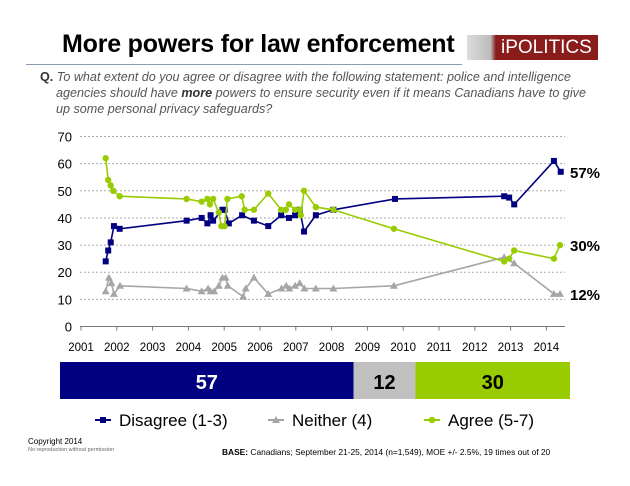 The height and width of the screenshot is (486, 630). What do you see at coordinates (493, 383) in the screenshot?
I see `summary-label: 30` at bounding box center [493, 383].